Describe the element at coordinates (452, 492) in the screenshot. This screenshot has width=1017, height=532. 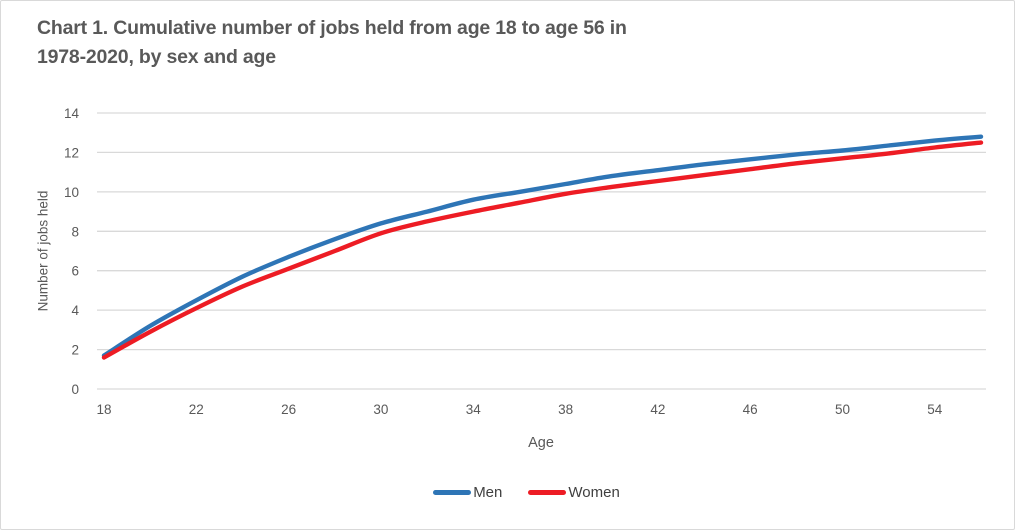
I see `legend-line-men-icon` at that location.